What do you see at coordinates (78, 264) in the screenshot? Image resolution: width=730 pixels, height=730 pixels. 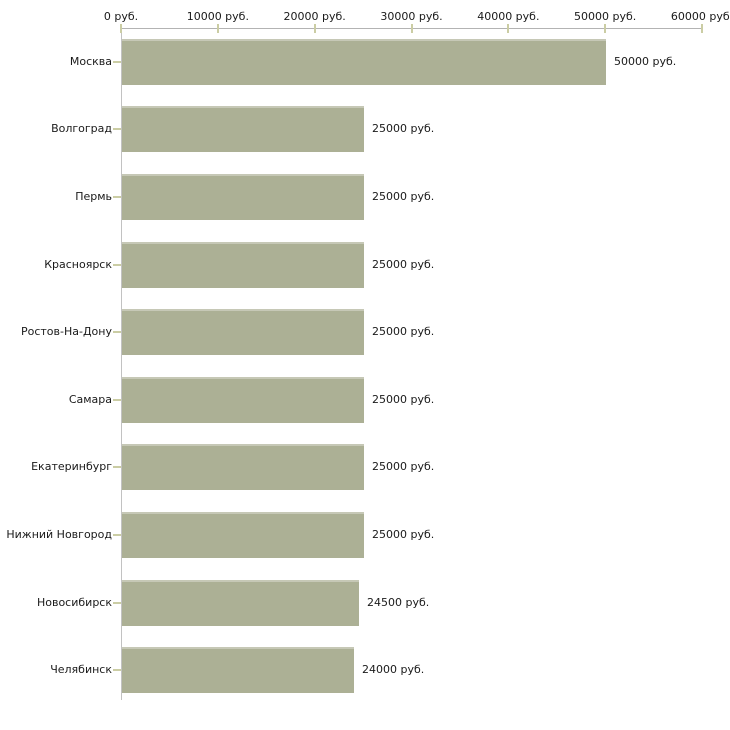 I see `category-label: Красноярск` at bounding box center [78, 264].